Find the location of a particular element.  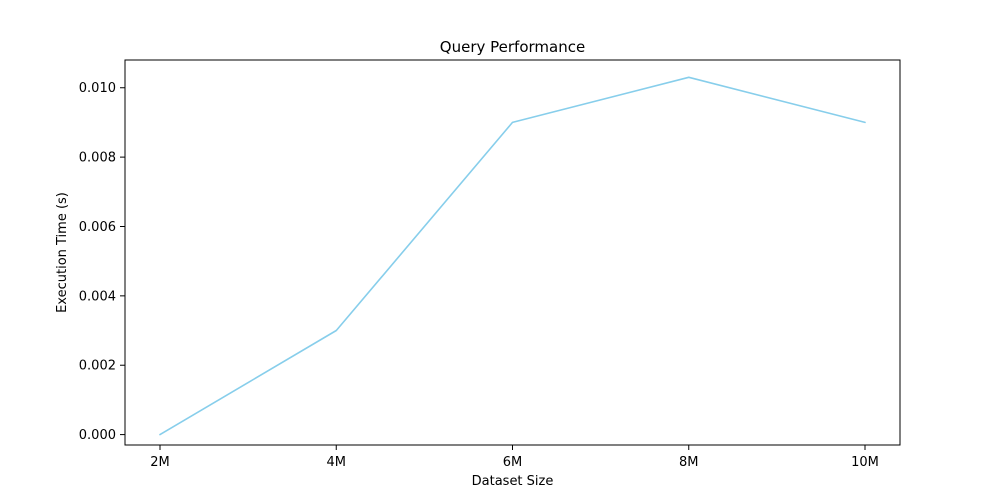

y-axis: 0.000 0.002 0.004 0.006 0.008 0.010 is located at coordinates (102, 262).